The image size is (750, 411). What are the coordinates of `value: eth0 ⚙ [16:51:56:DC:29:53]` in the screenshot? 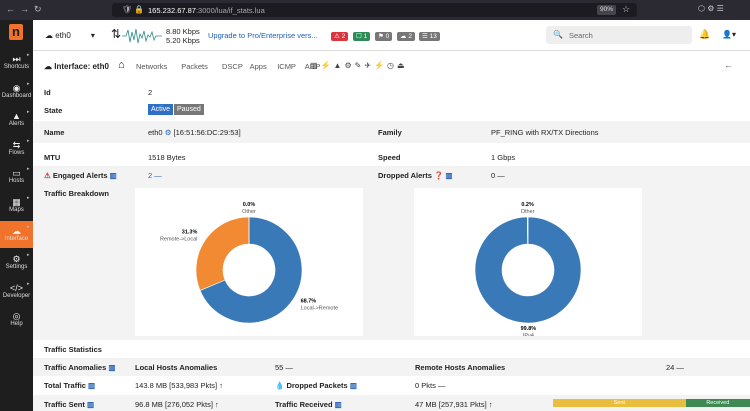 It's located at (194, 132).